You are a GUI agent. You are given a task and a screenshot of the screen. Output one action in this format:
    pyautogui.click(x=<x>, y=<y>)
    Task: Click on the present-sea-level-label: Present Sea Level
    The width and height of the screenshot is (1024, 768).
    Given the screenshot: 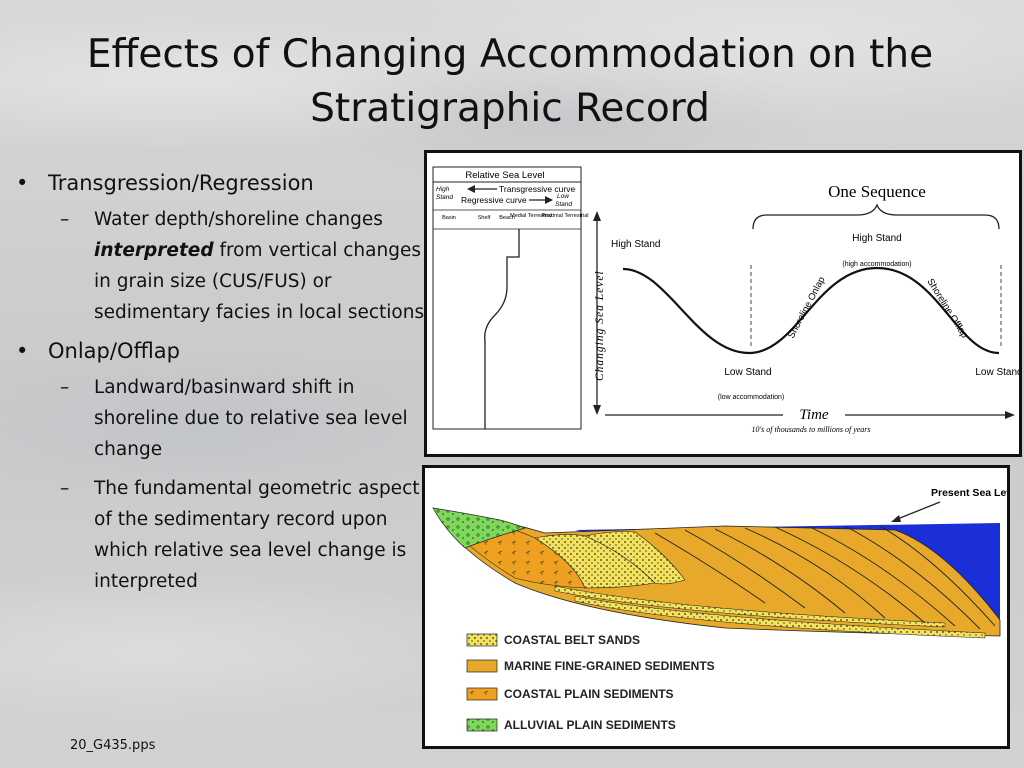 What is the action you would take?
    pyautogui.click(x=969, y=493)
    